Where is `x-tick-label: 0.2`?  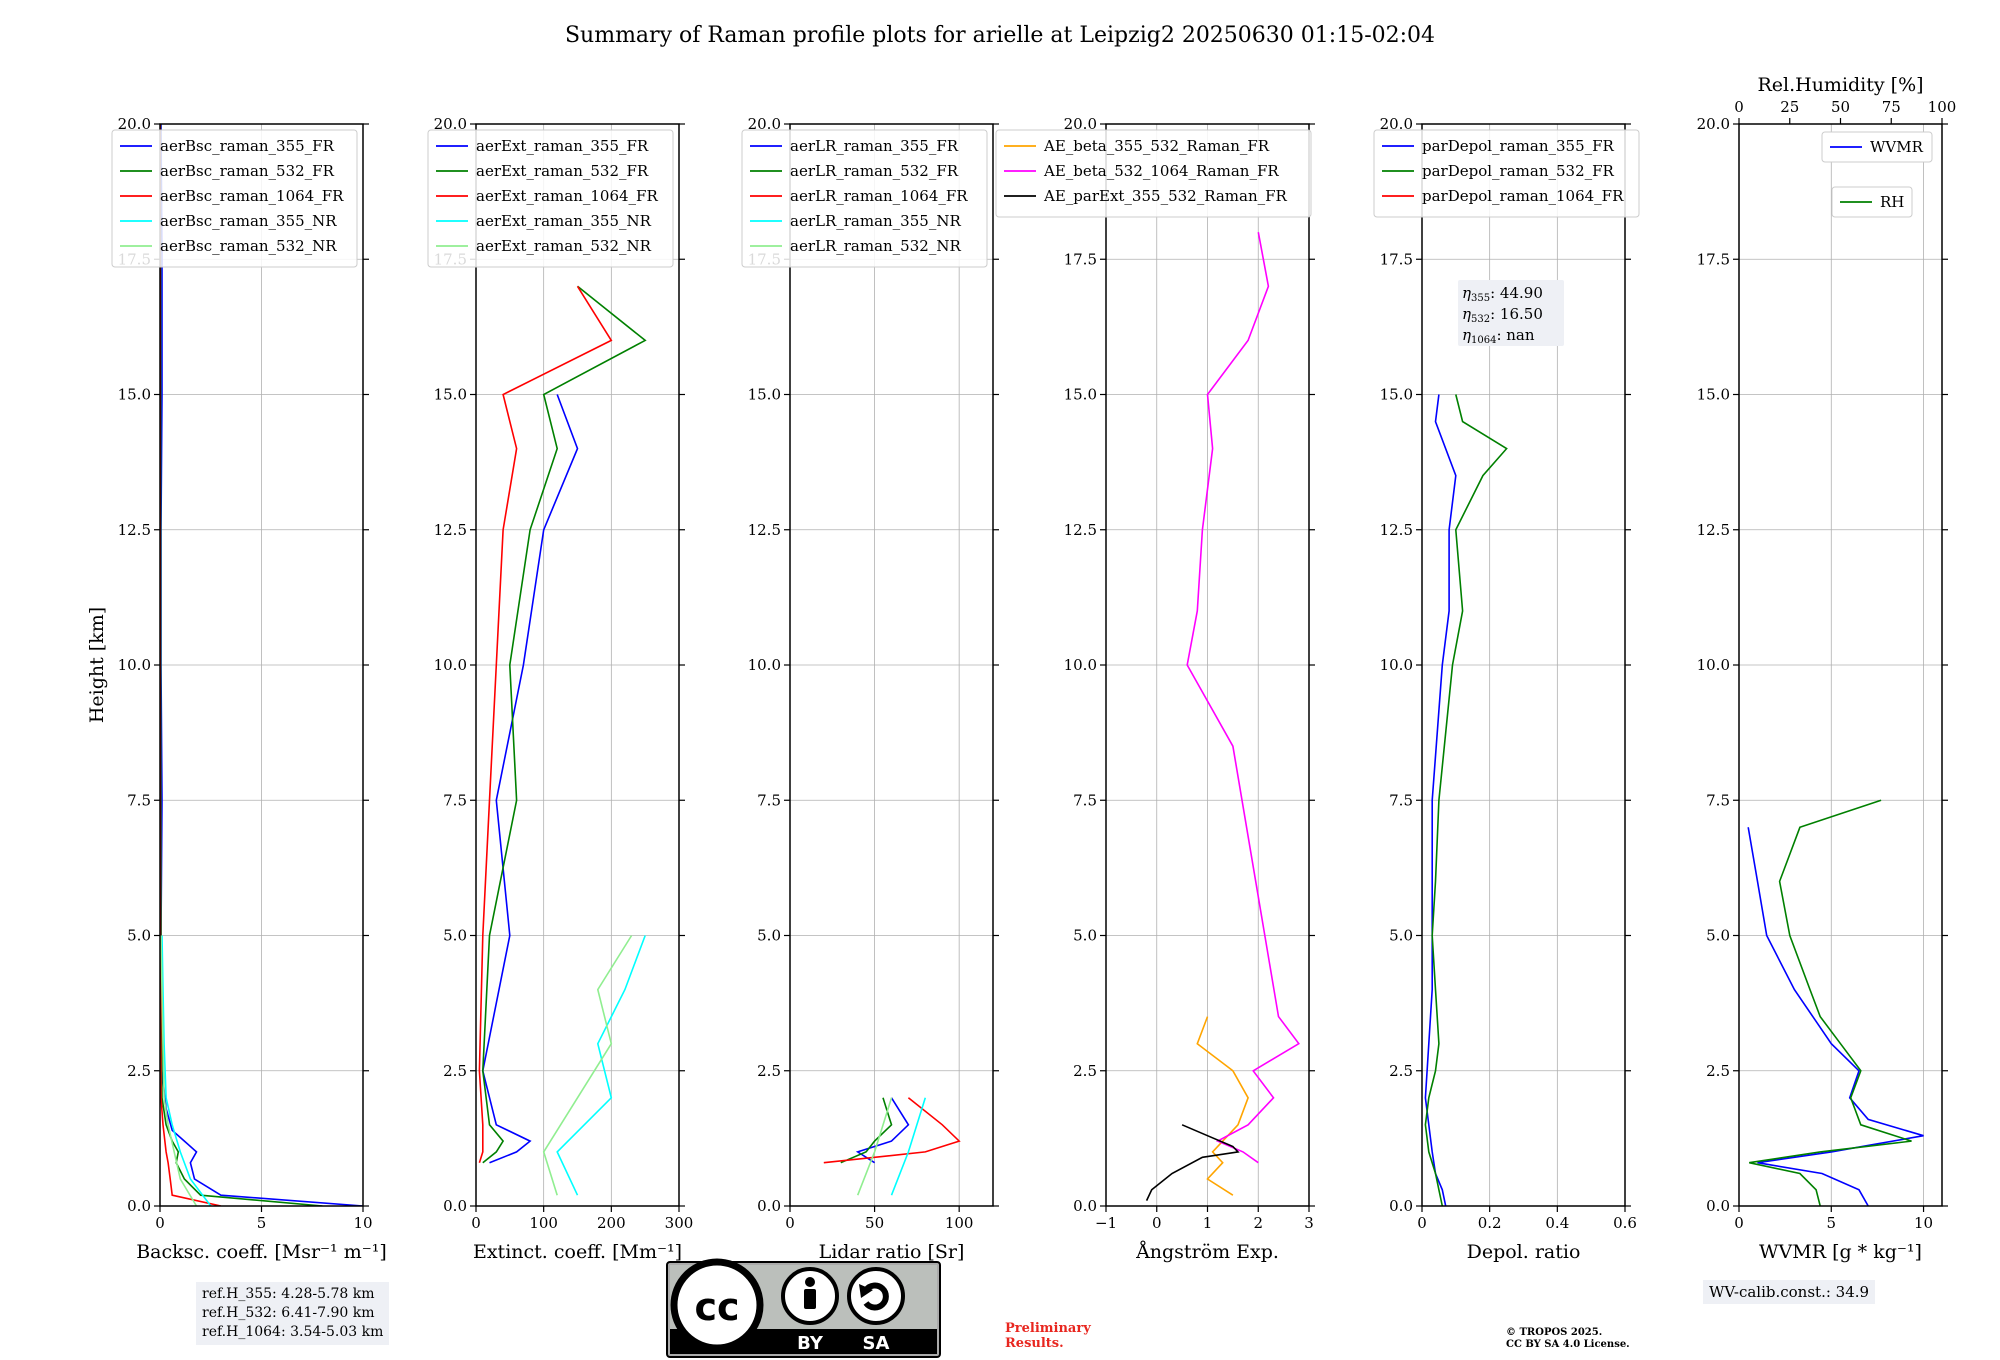
x-tick-label: 0.2 is located at coordinates (1490, 1223).